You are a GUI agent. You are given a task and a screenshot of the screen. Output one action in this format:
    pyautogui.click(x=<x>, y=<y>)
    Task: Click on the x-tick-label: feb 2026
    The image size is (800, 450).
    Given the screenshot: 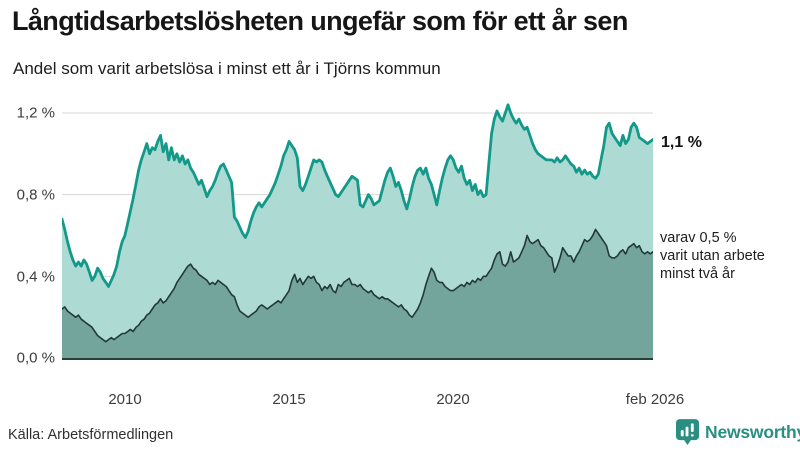 What is the action you would take?
    pyautogui.click(x=655, y=399)
    